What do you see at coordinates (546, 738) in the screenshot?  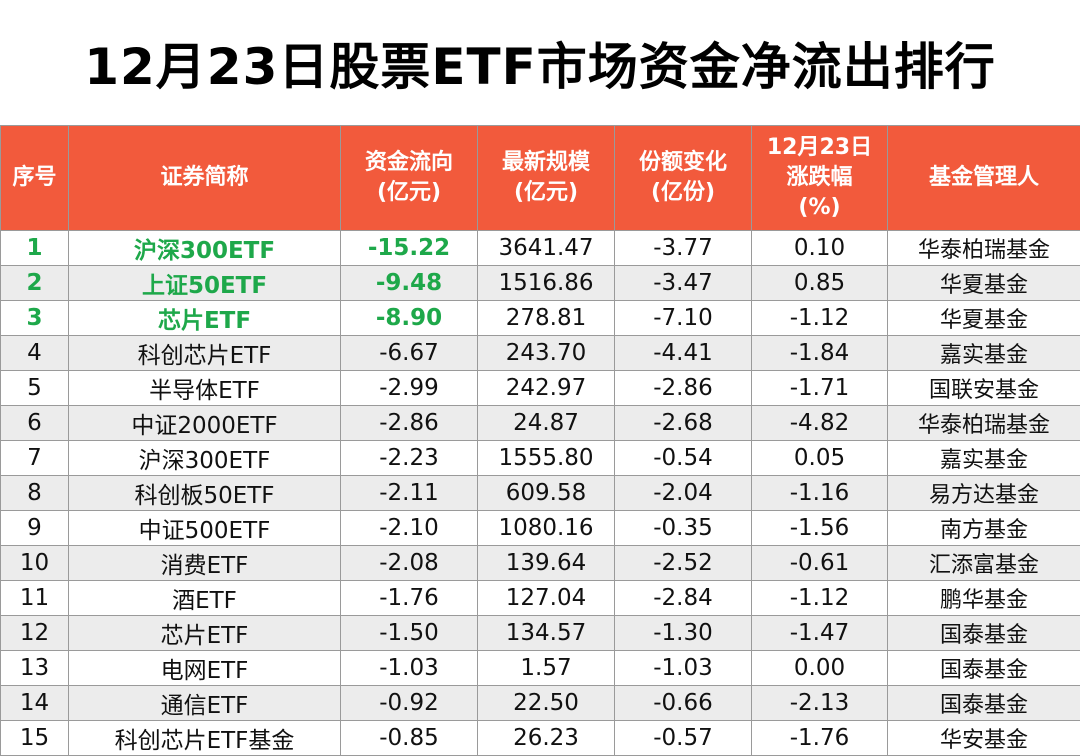 I see `cell-scale: 26.23` at bounding box center [546, 738].